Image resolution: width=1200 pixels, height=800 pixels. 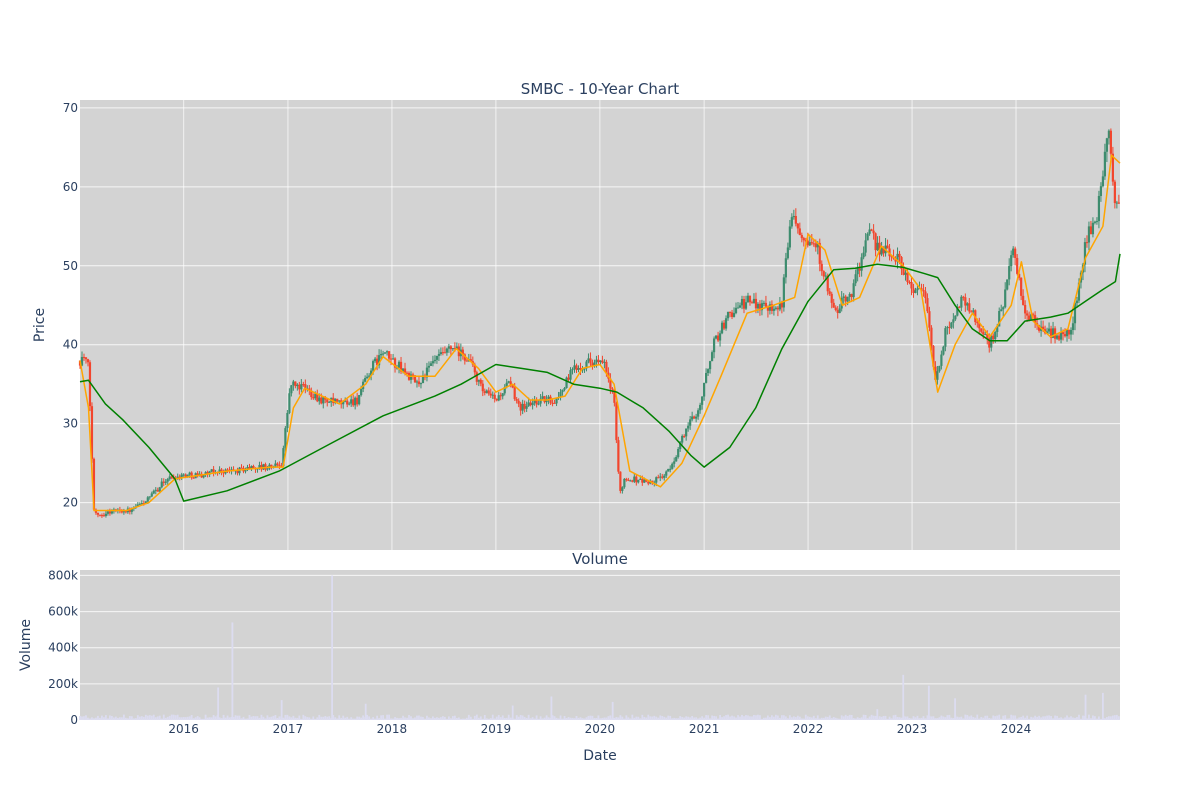 What do you see at coordinates (63, 612) in the screenshot?
I see `volume-tick-label: 600k` at bounding box center [63, 612].